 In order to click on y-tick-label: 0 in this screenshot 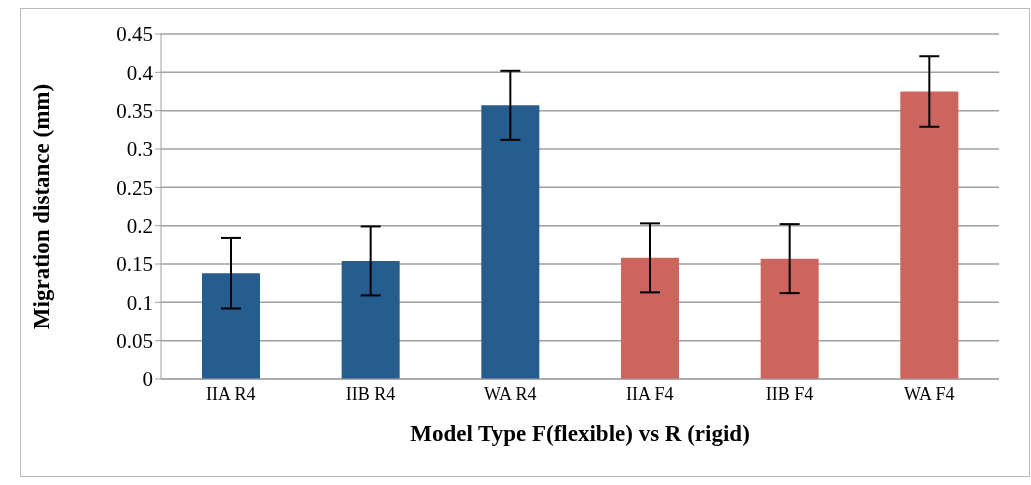, I will do `click(147, 379)`.